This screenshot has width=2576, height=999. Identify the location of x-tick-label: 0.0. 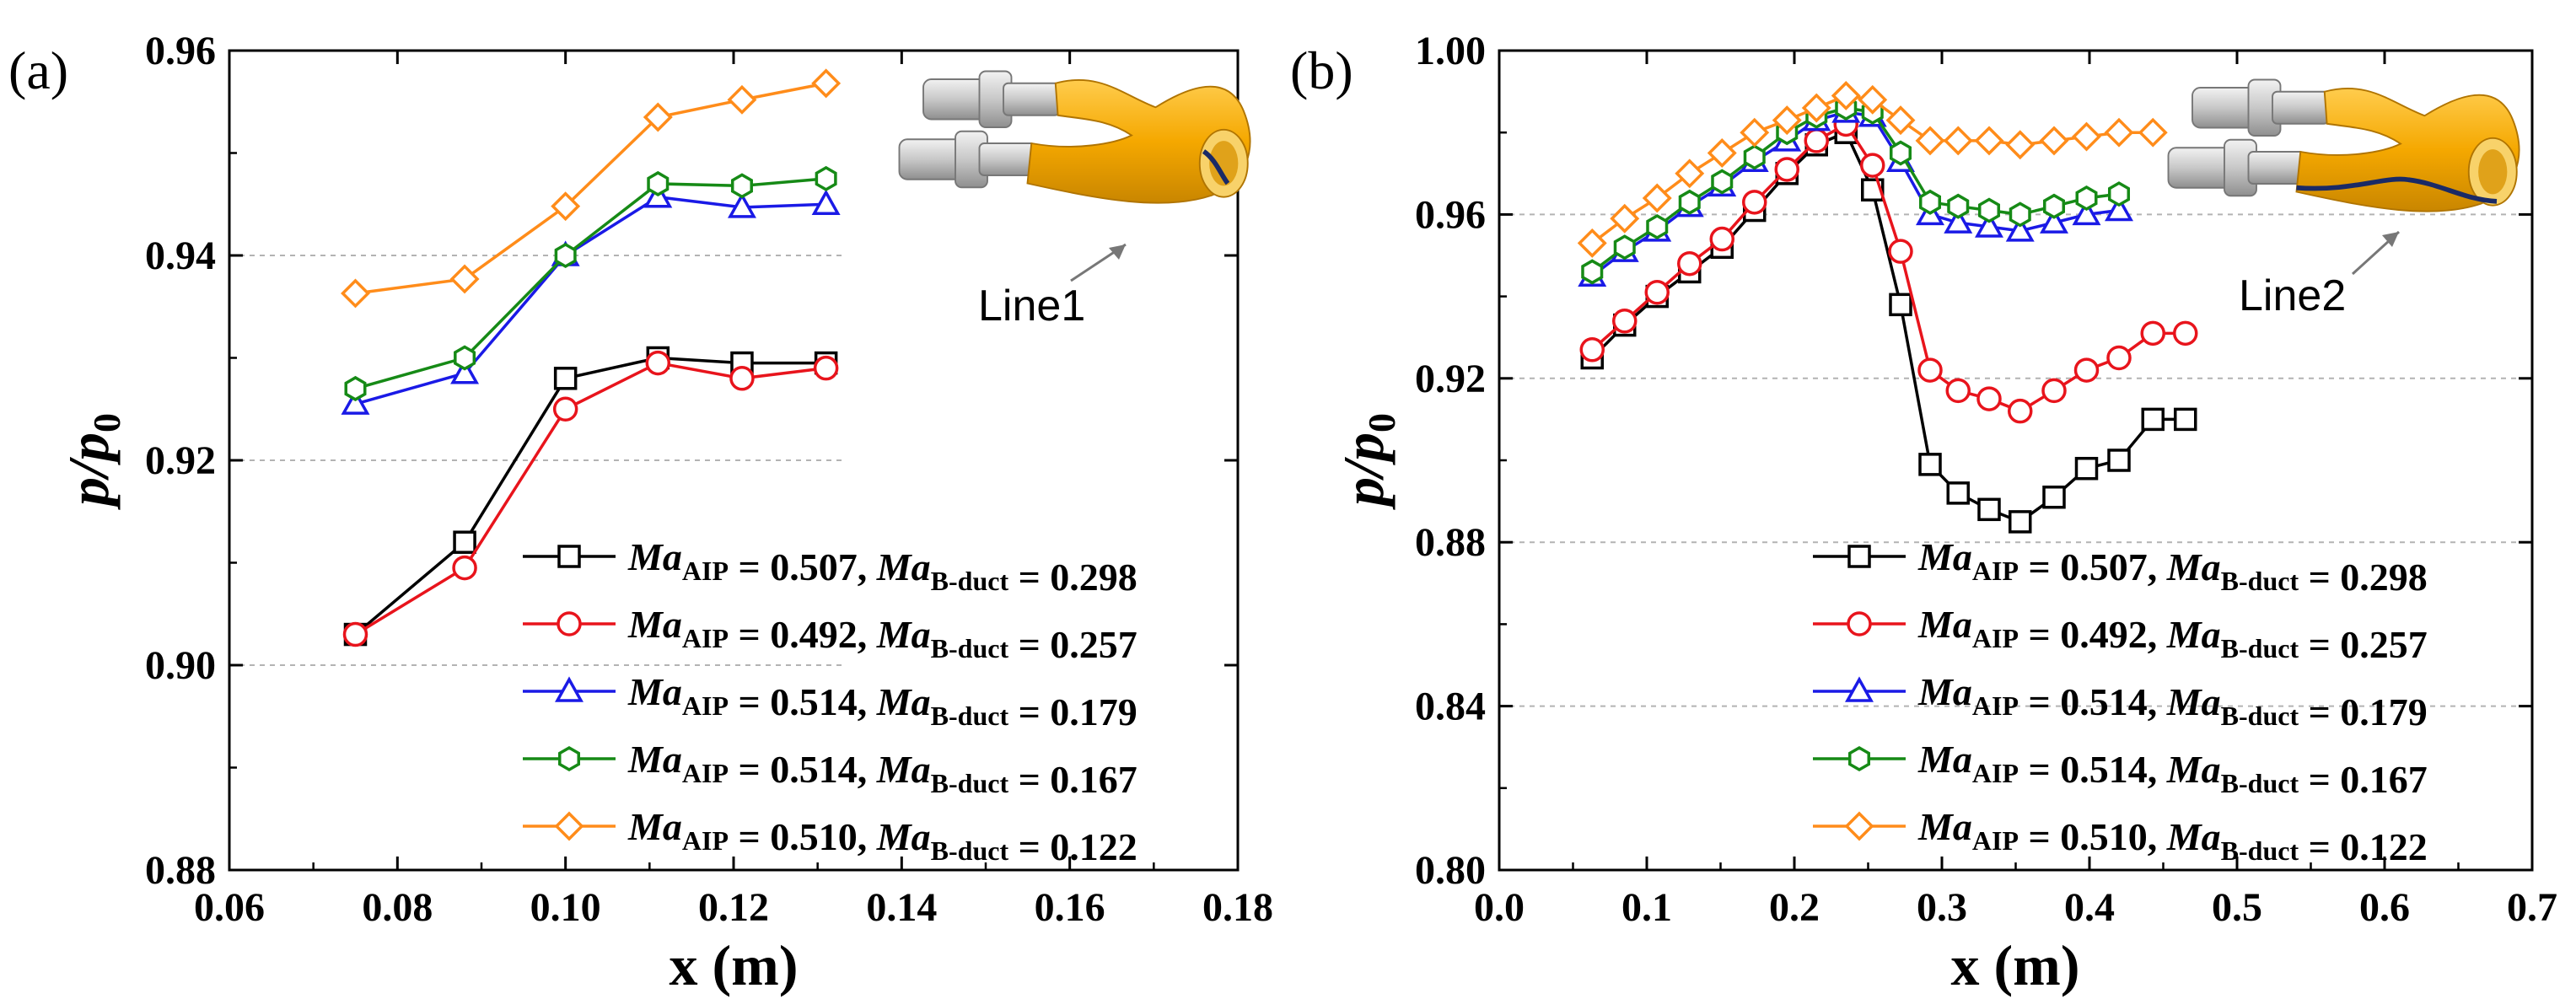
(1499, 908).